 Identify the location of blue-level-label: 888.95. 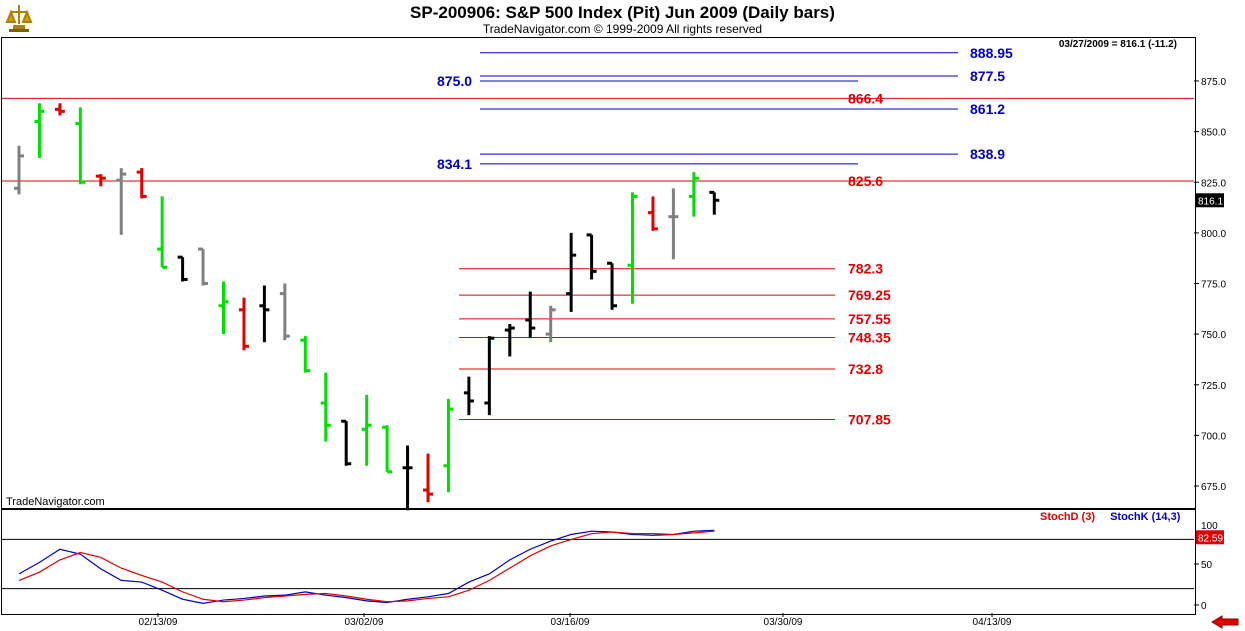
(991, 53).